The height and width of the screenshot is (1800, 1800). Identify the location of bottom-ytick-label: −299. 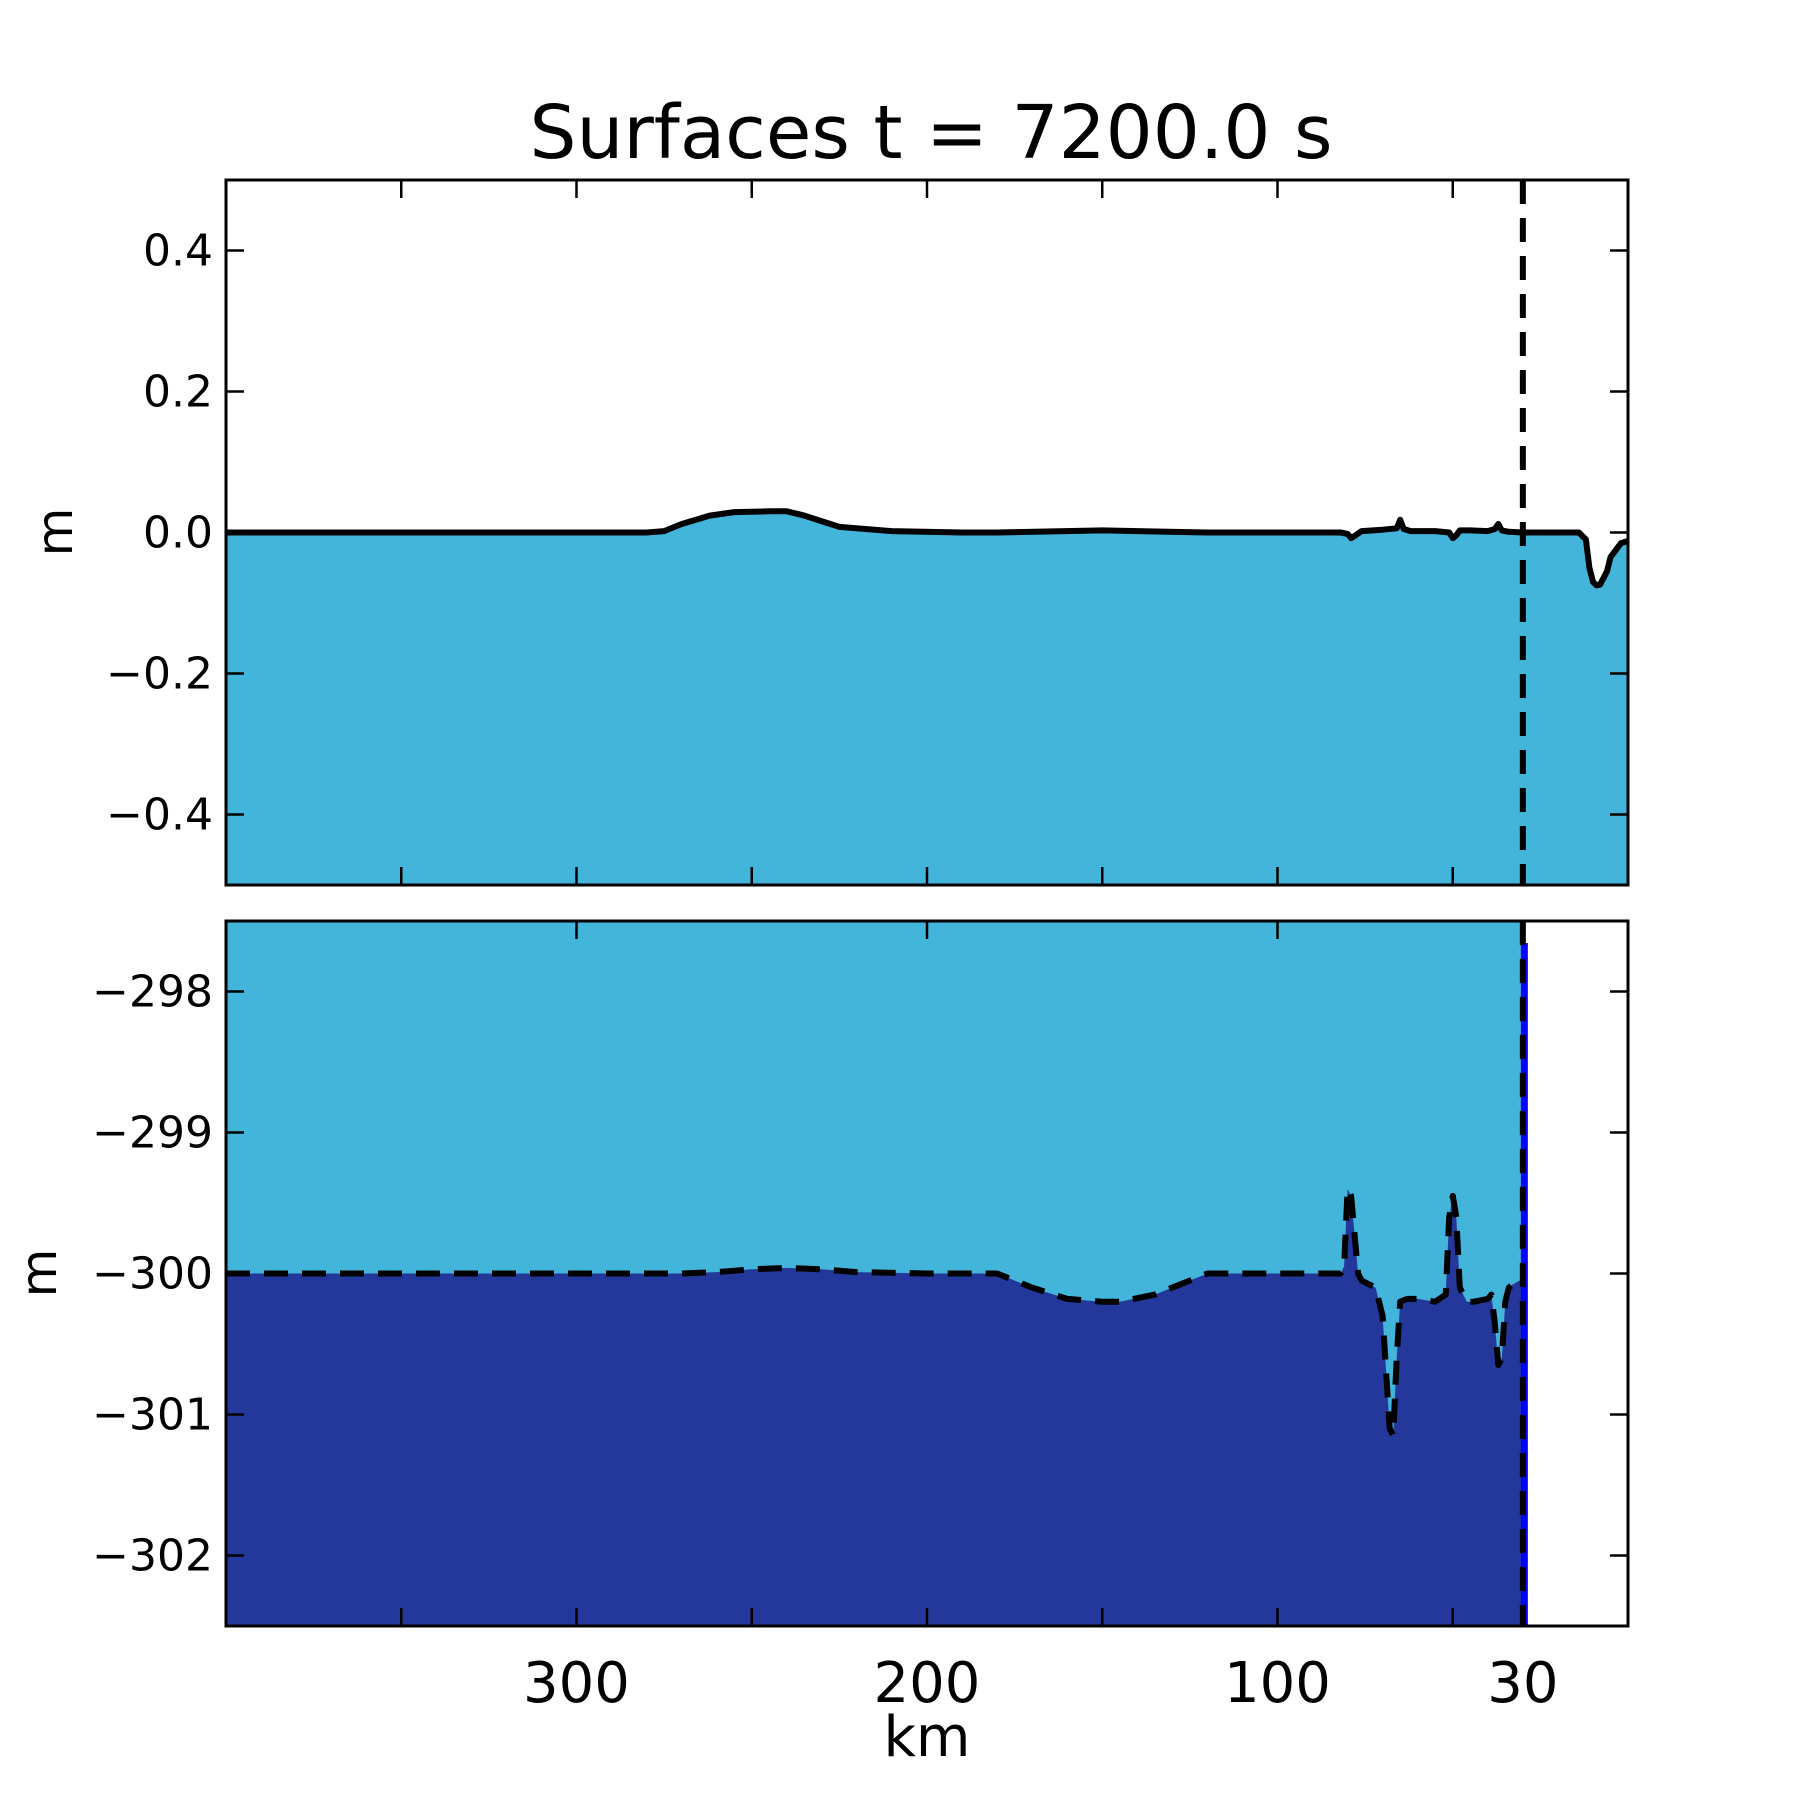
(152, 1133).